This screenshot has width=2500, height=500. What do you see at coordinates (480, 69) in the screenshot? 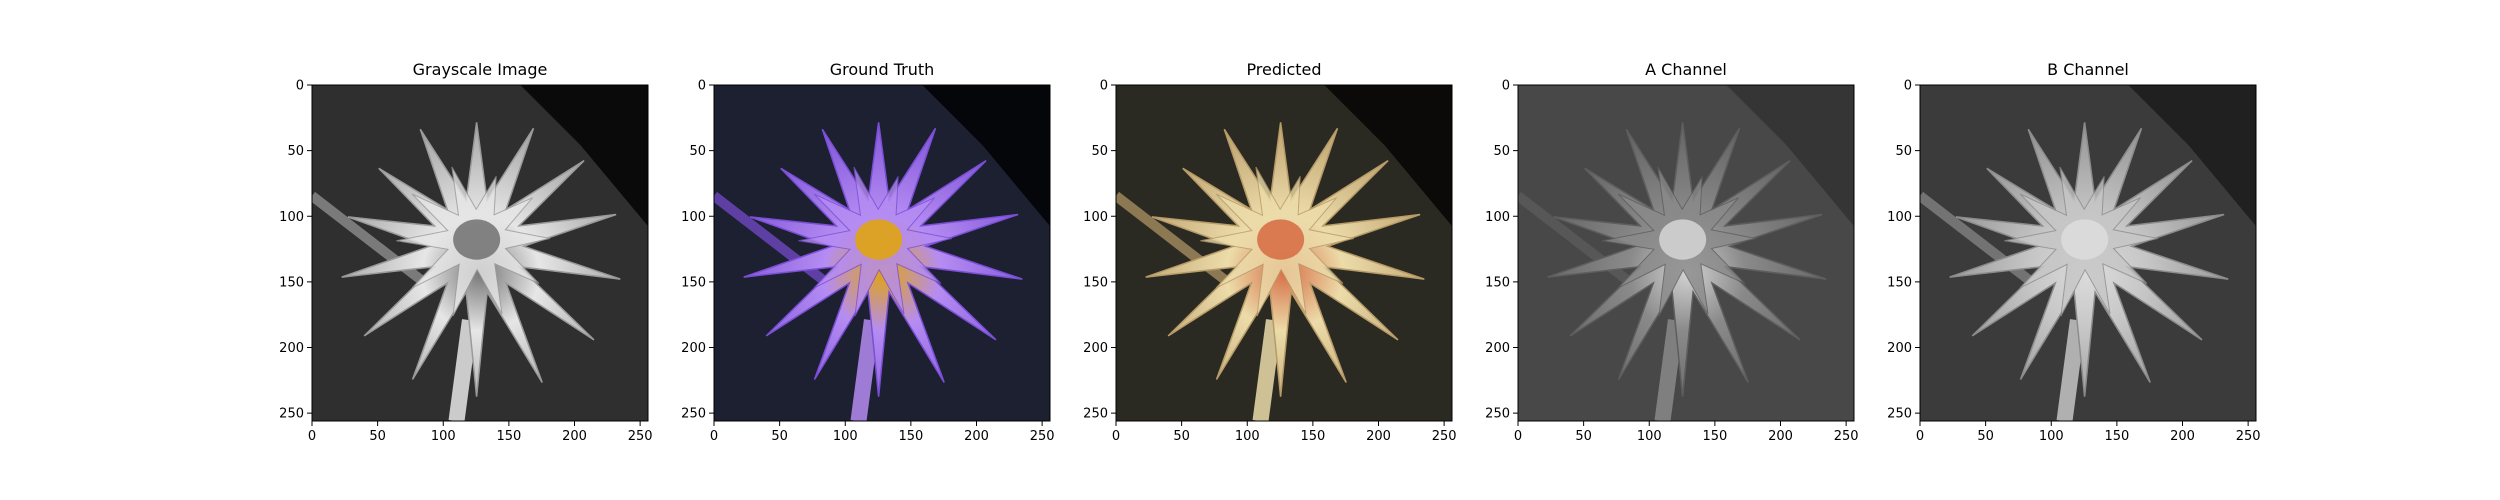
I see `subplot-title: Grayscale Image` at bounding box center [480, 69].